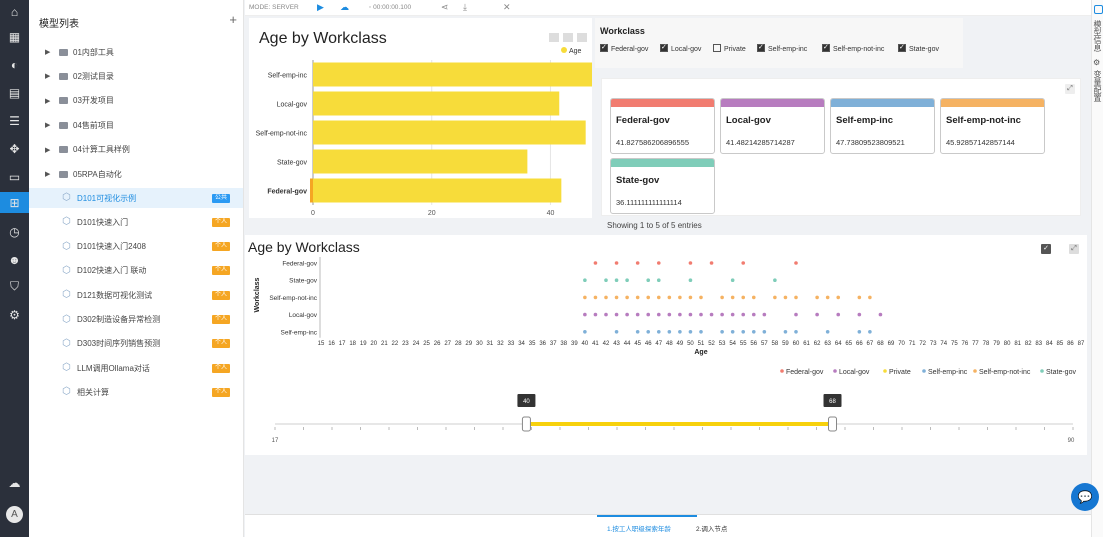  I want to click on model-item: ⬡ D302制造设备异常检测 个人, so click(136, 320).